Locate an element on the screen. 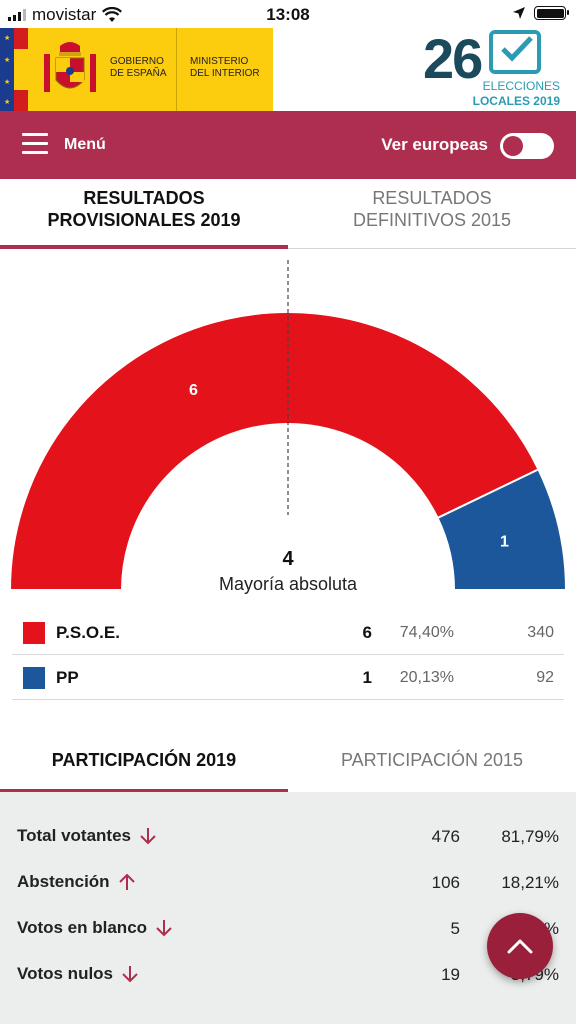 The image size is (576, 1024). location-icon is located at coordinates (519, 13).